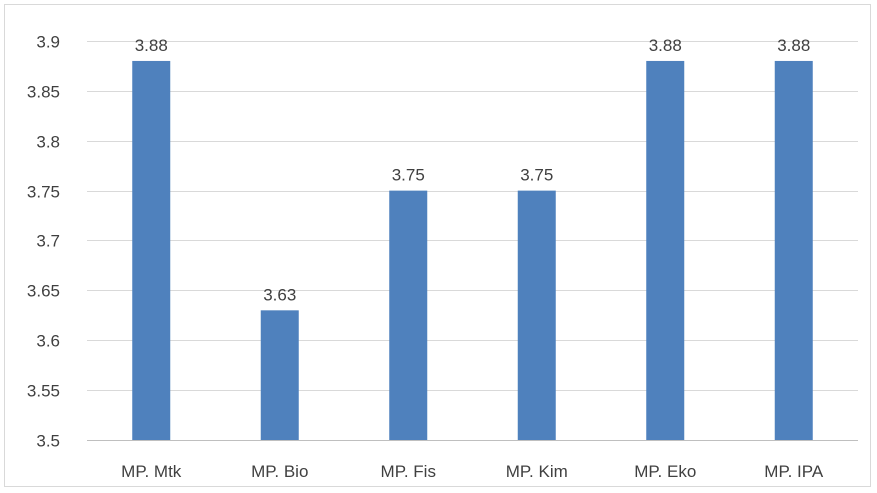 This screenshot has height=493, width=877. What do you see at coordinates (48, 42) in the screenshot?
I see `y-tick-label: 3.9` at bounding box center [48, 42].